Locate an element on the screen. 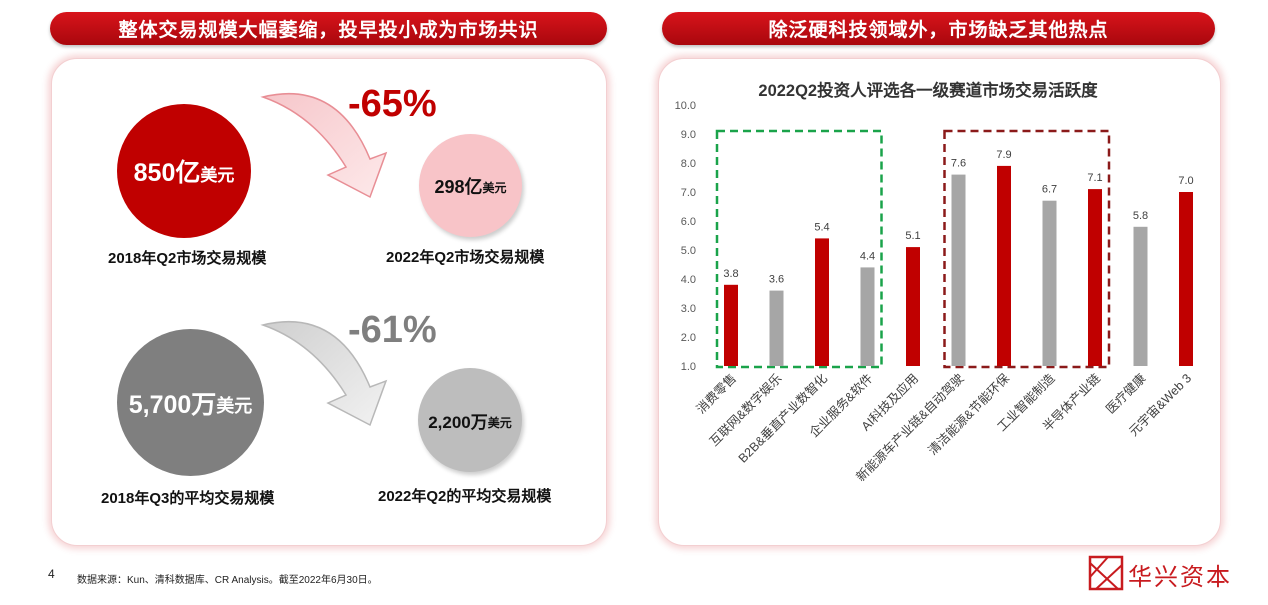  y-tick-label: 9.0 is located at coordinates (688, 135).